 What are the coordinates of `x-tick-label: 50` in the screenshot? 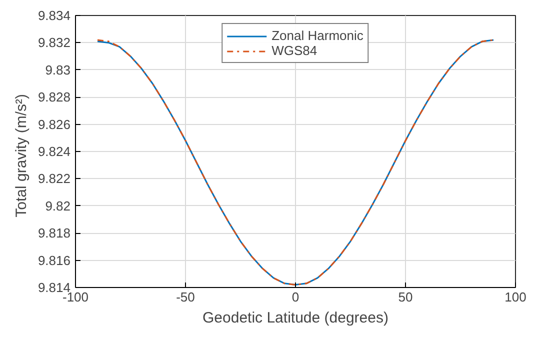 It's located at (405, 297).